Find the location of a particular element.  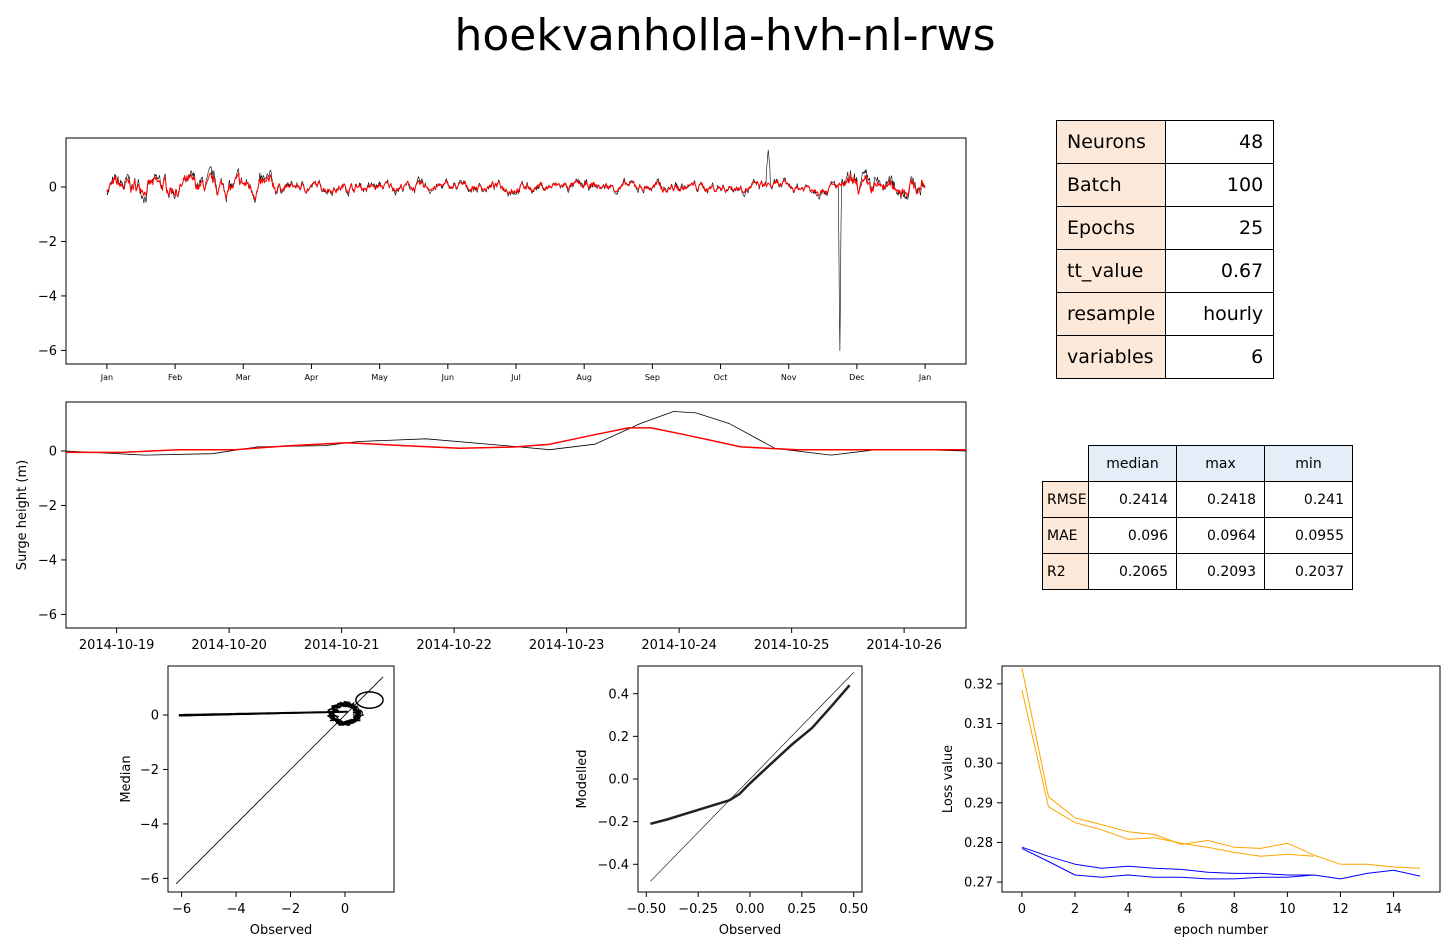

x-tick-label: −4 is located at coordinates (235, 909).